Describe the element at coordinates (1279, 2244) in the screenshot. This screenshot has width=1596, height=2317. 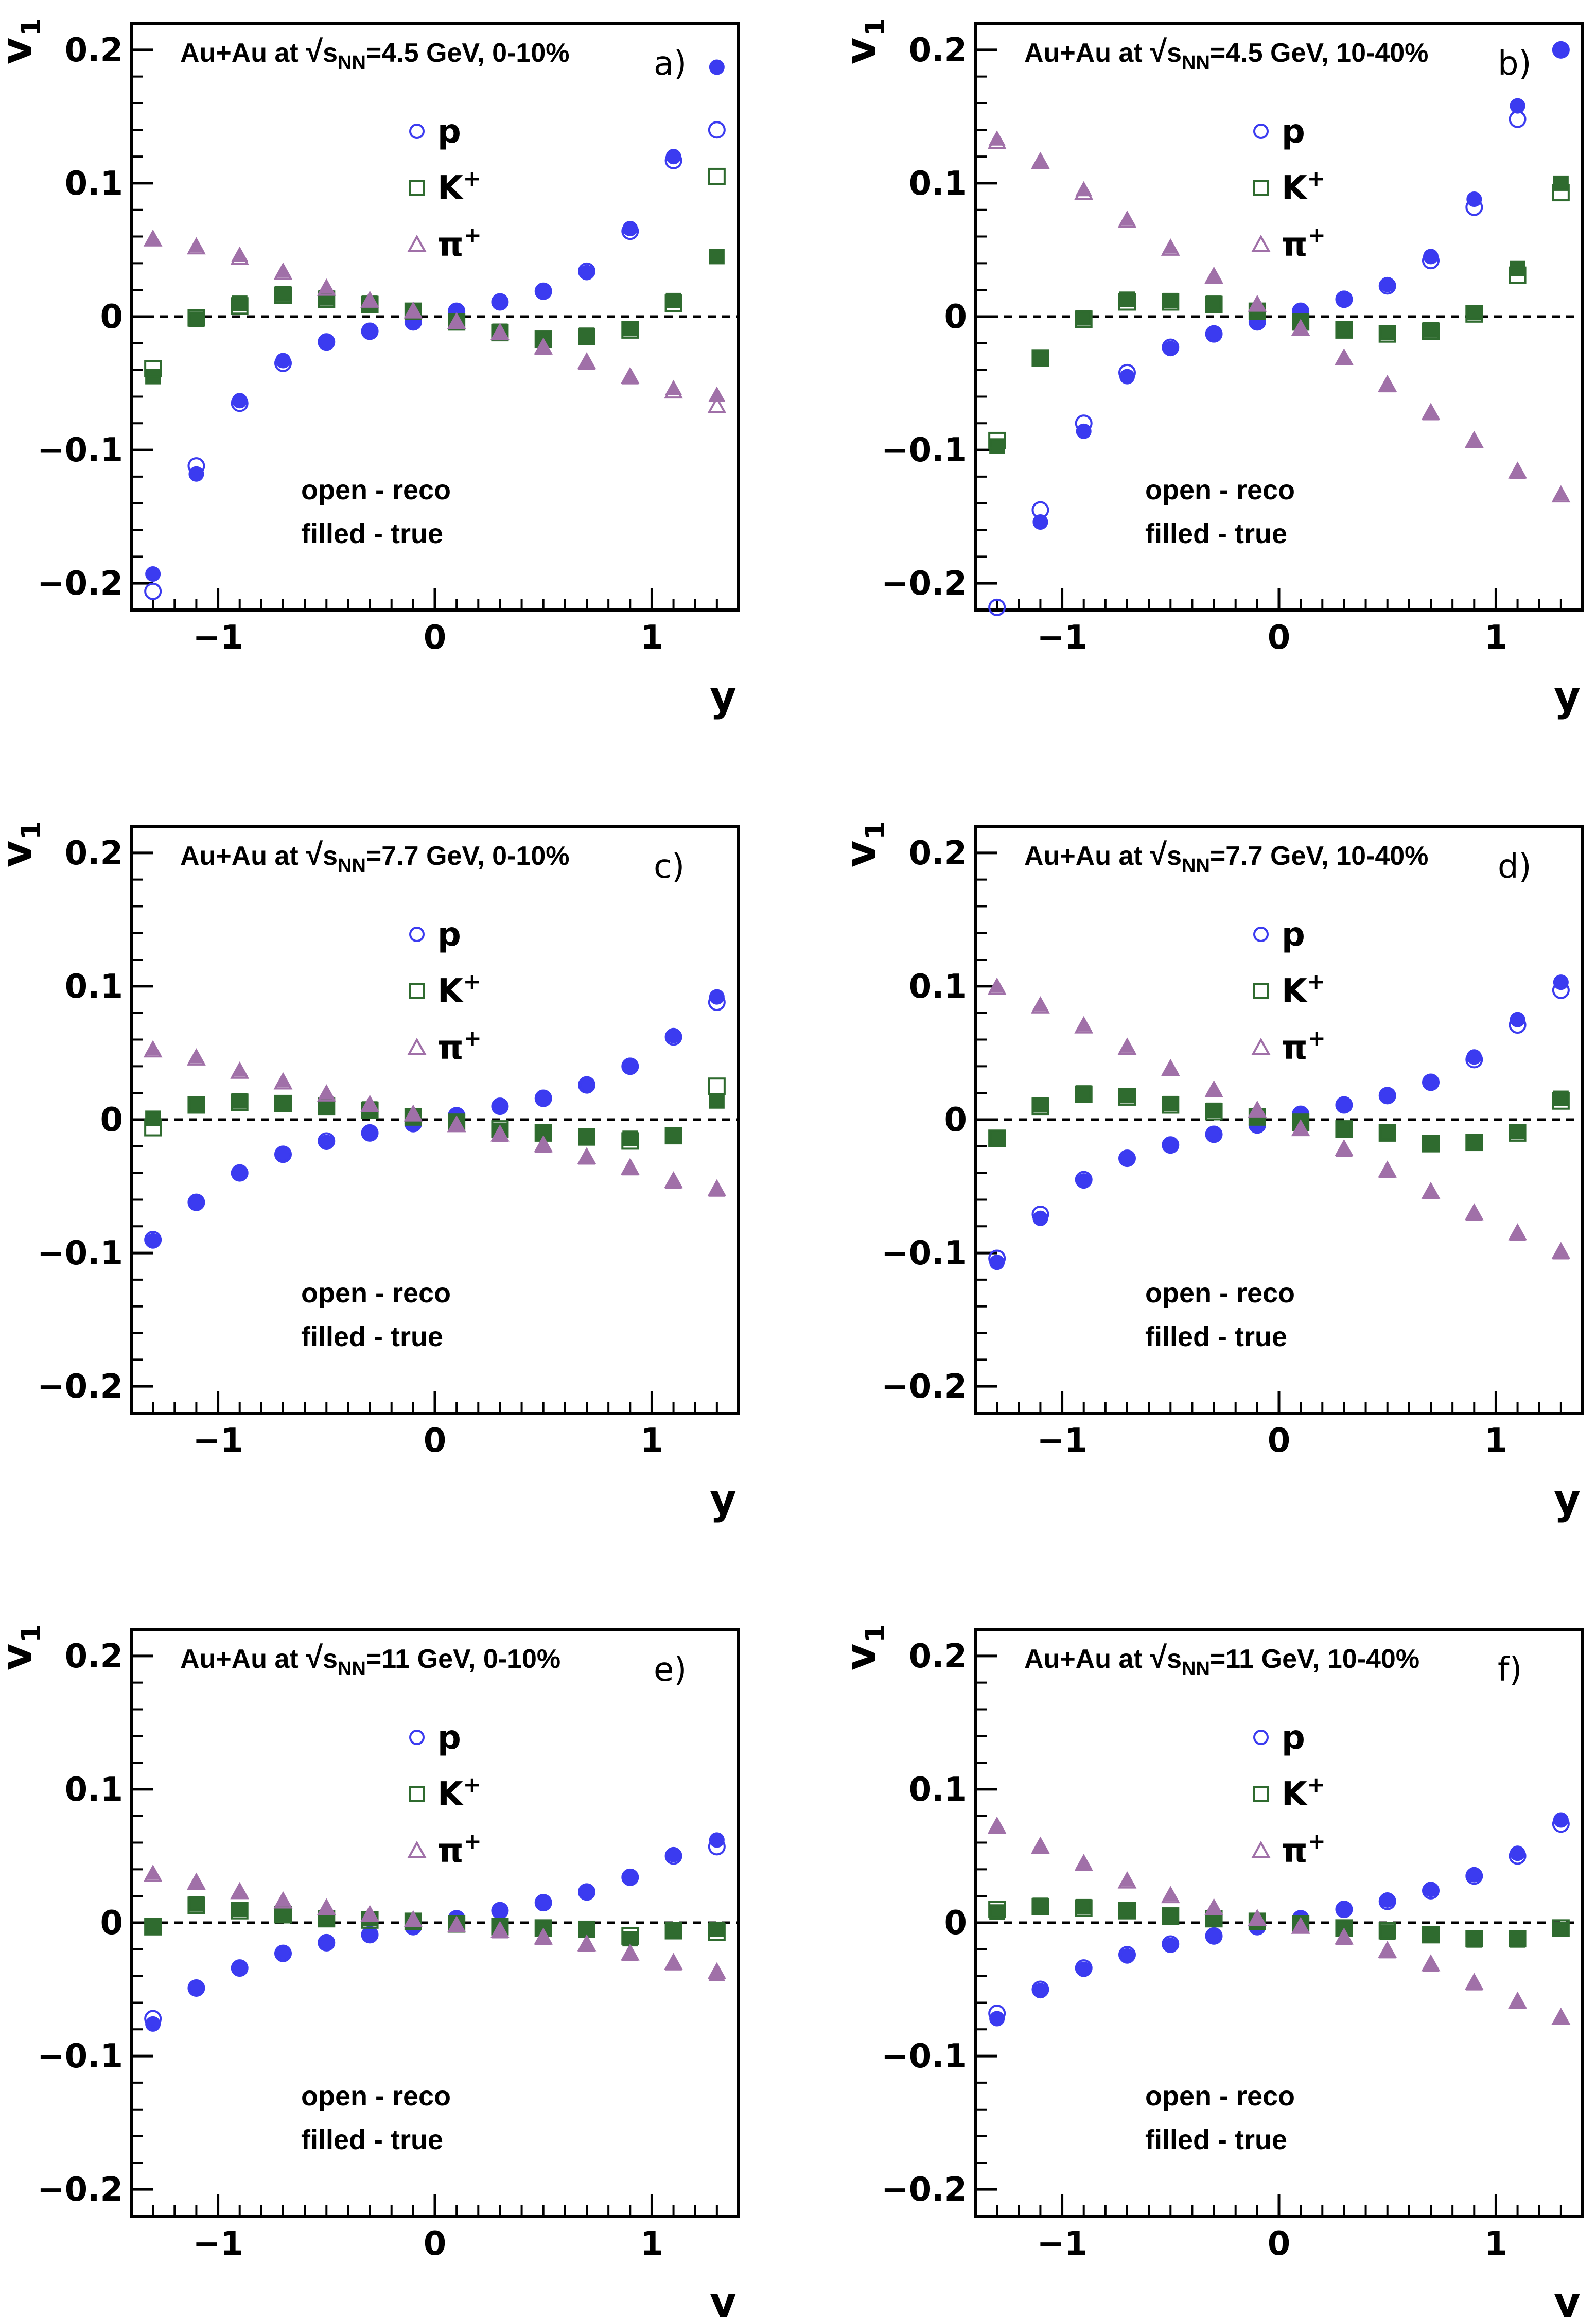
I see `x-tick-label: 0` at that location.